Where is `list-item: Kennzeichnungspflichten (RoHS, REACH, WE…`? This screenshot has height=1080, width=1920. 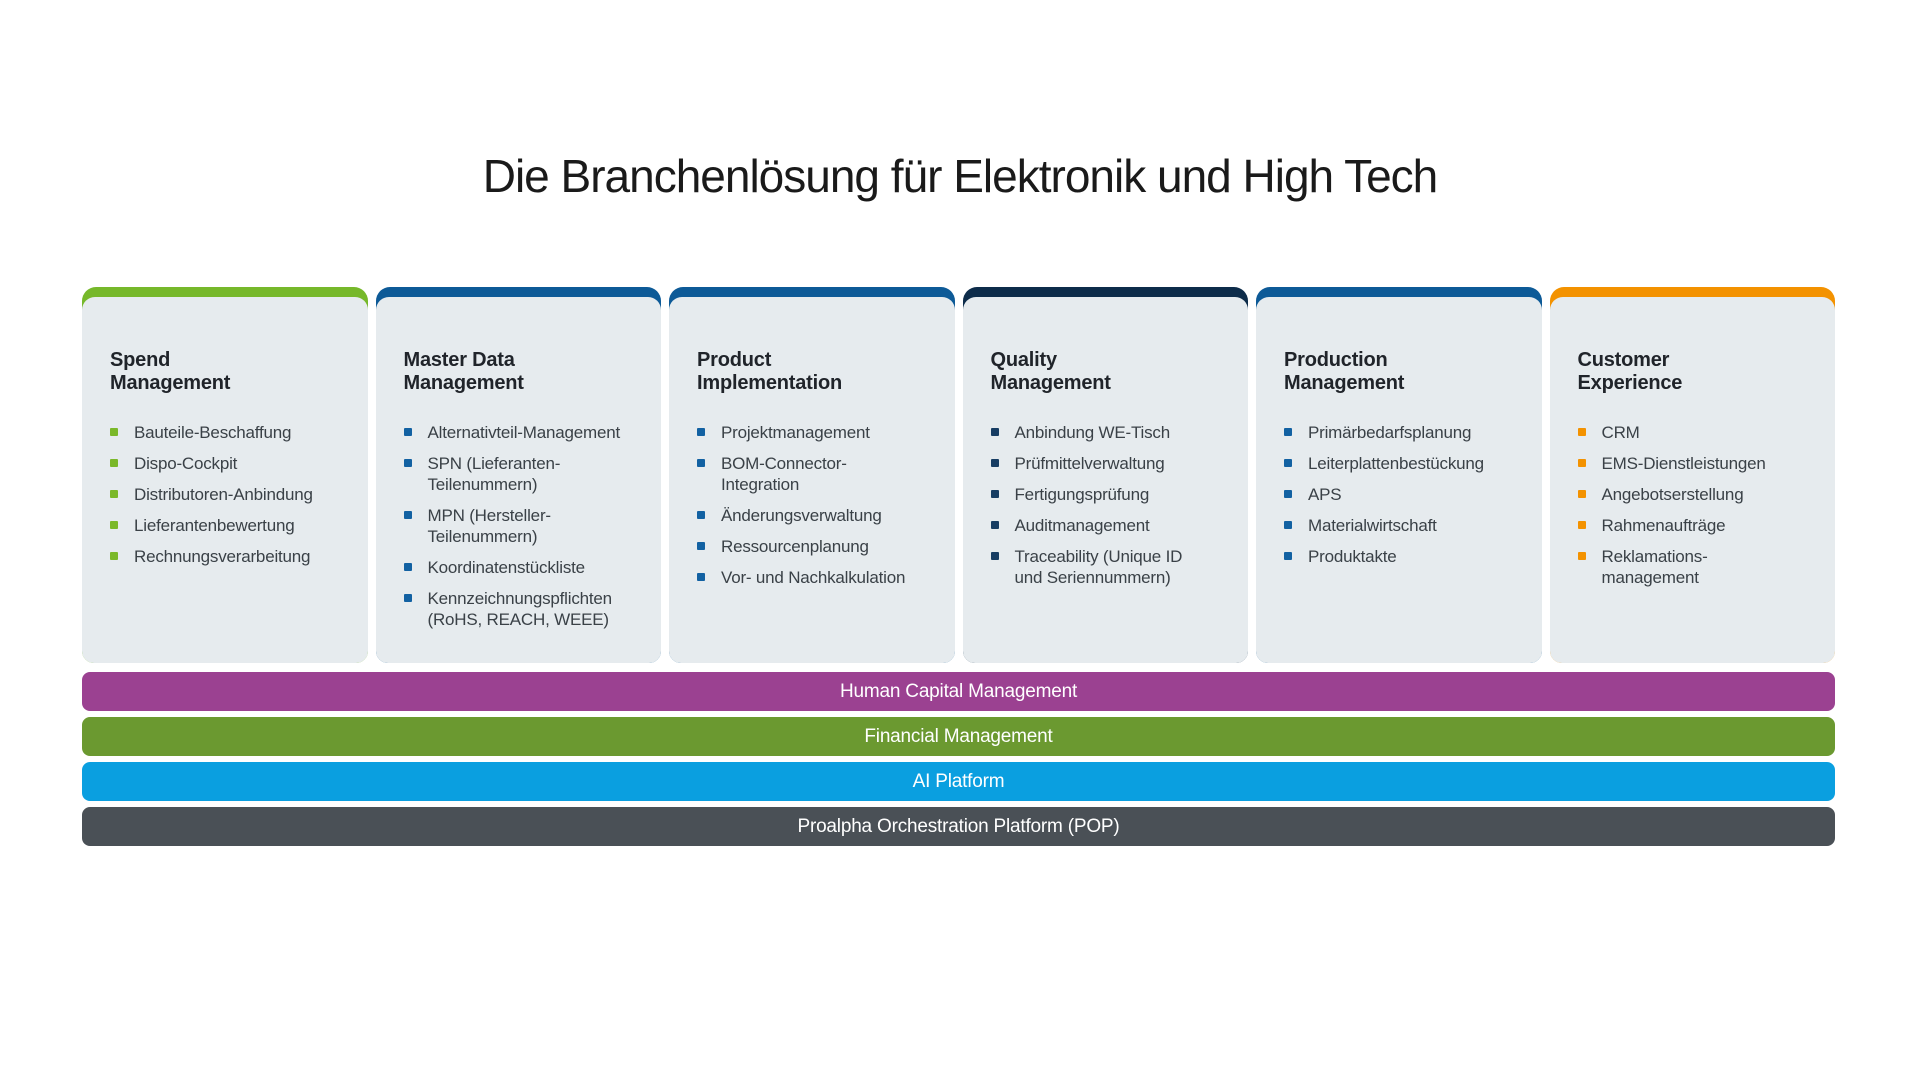
list-item: Kennzeichnungspflichten (RoHS, REACH, WE… is located at coordinates (521, 609).